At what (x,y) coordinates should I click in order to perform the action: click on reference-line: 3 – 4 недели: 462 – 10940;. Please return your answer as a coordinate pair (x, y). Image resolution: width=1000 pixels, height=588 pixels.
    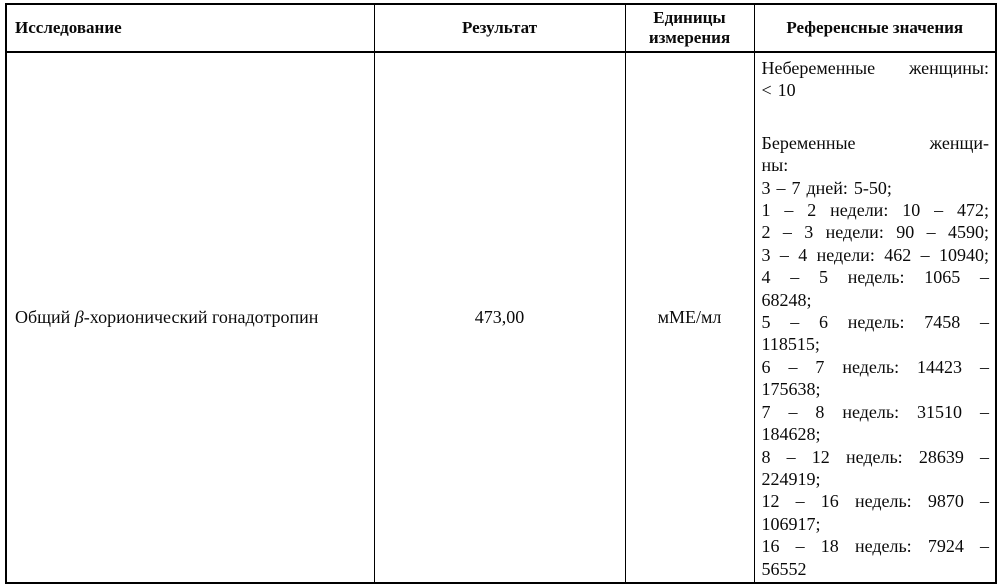
    Looking at the image, I should click on (875, 254).